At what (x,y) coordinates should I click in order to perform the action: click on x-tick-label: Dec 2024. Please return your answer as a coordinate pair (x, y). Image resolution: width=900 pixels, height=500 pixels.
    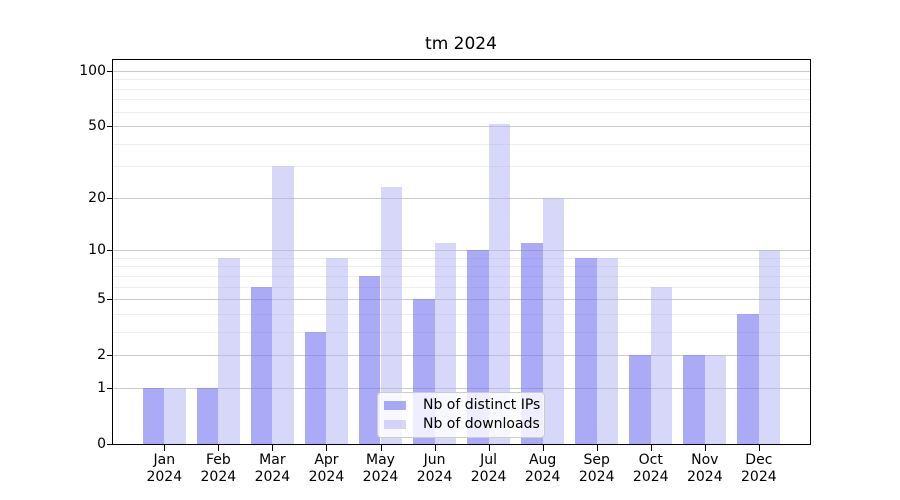
    Looking at the image, I should click on (759, 469).